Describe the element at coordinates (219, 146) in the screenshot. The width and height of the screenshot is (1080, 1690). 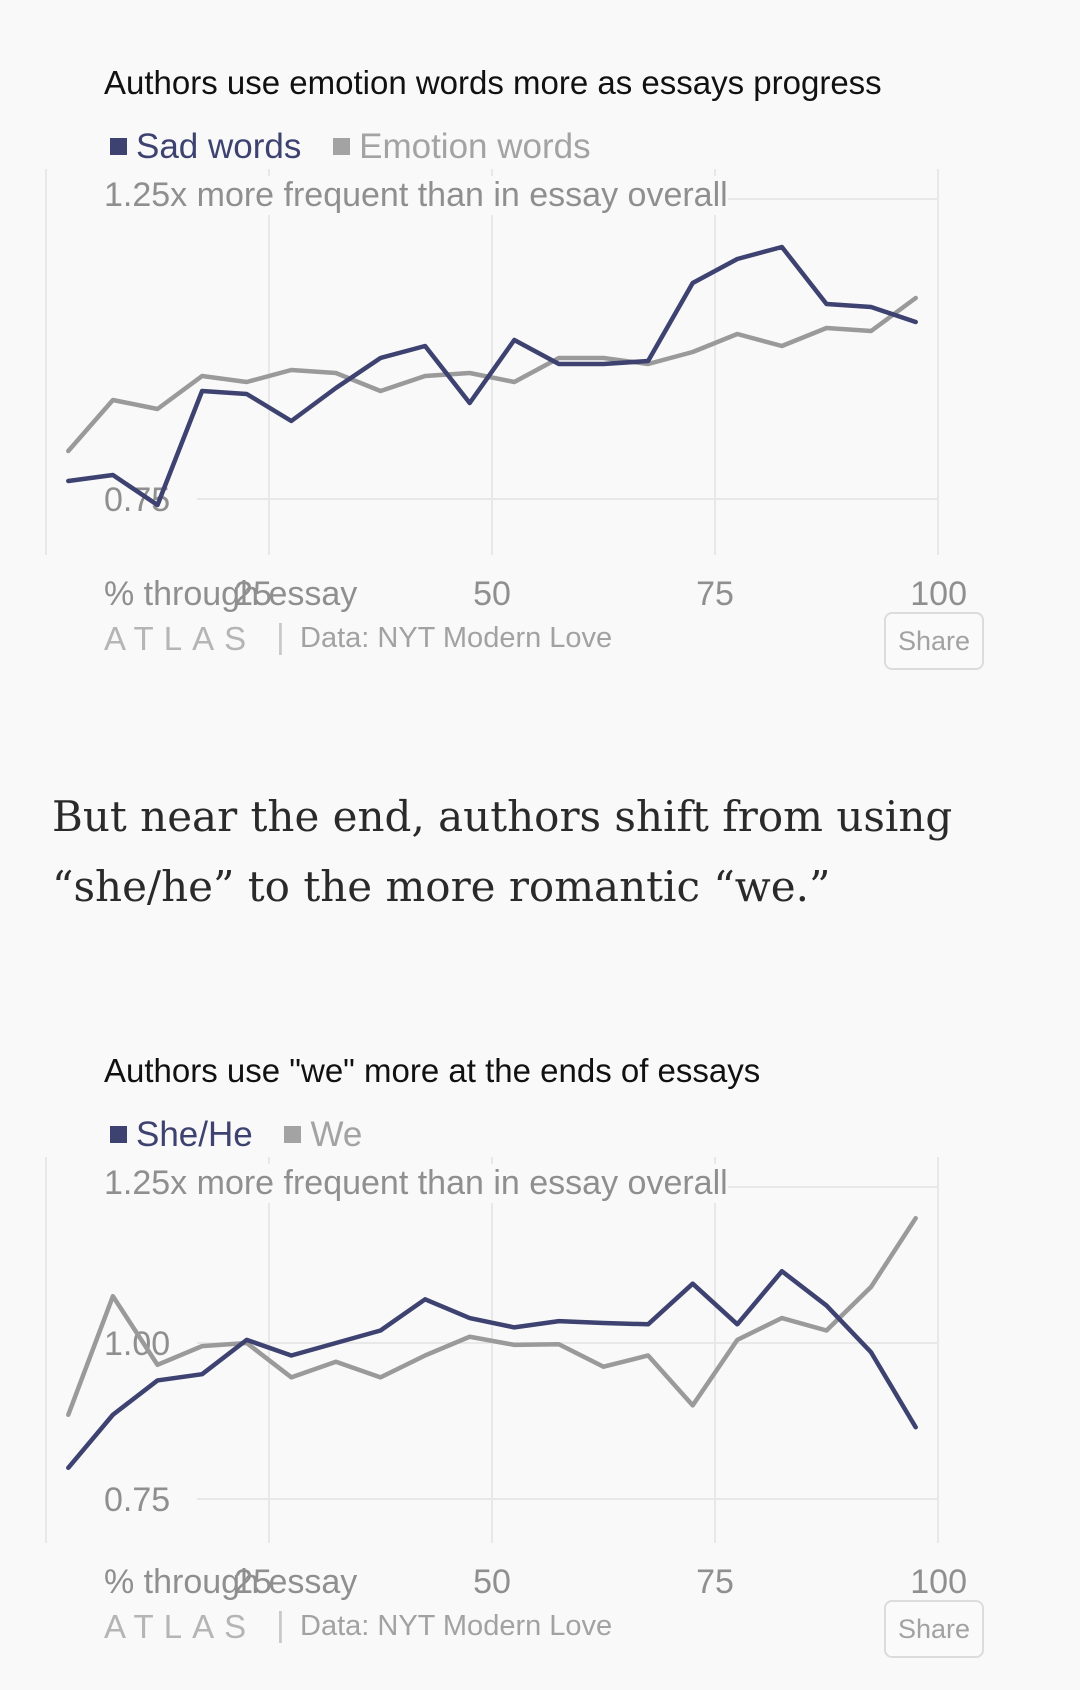
I see `legend-label: Sad words` at that location.